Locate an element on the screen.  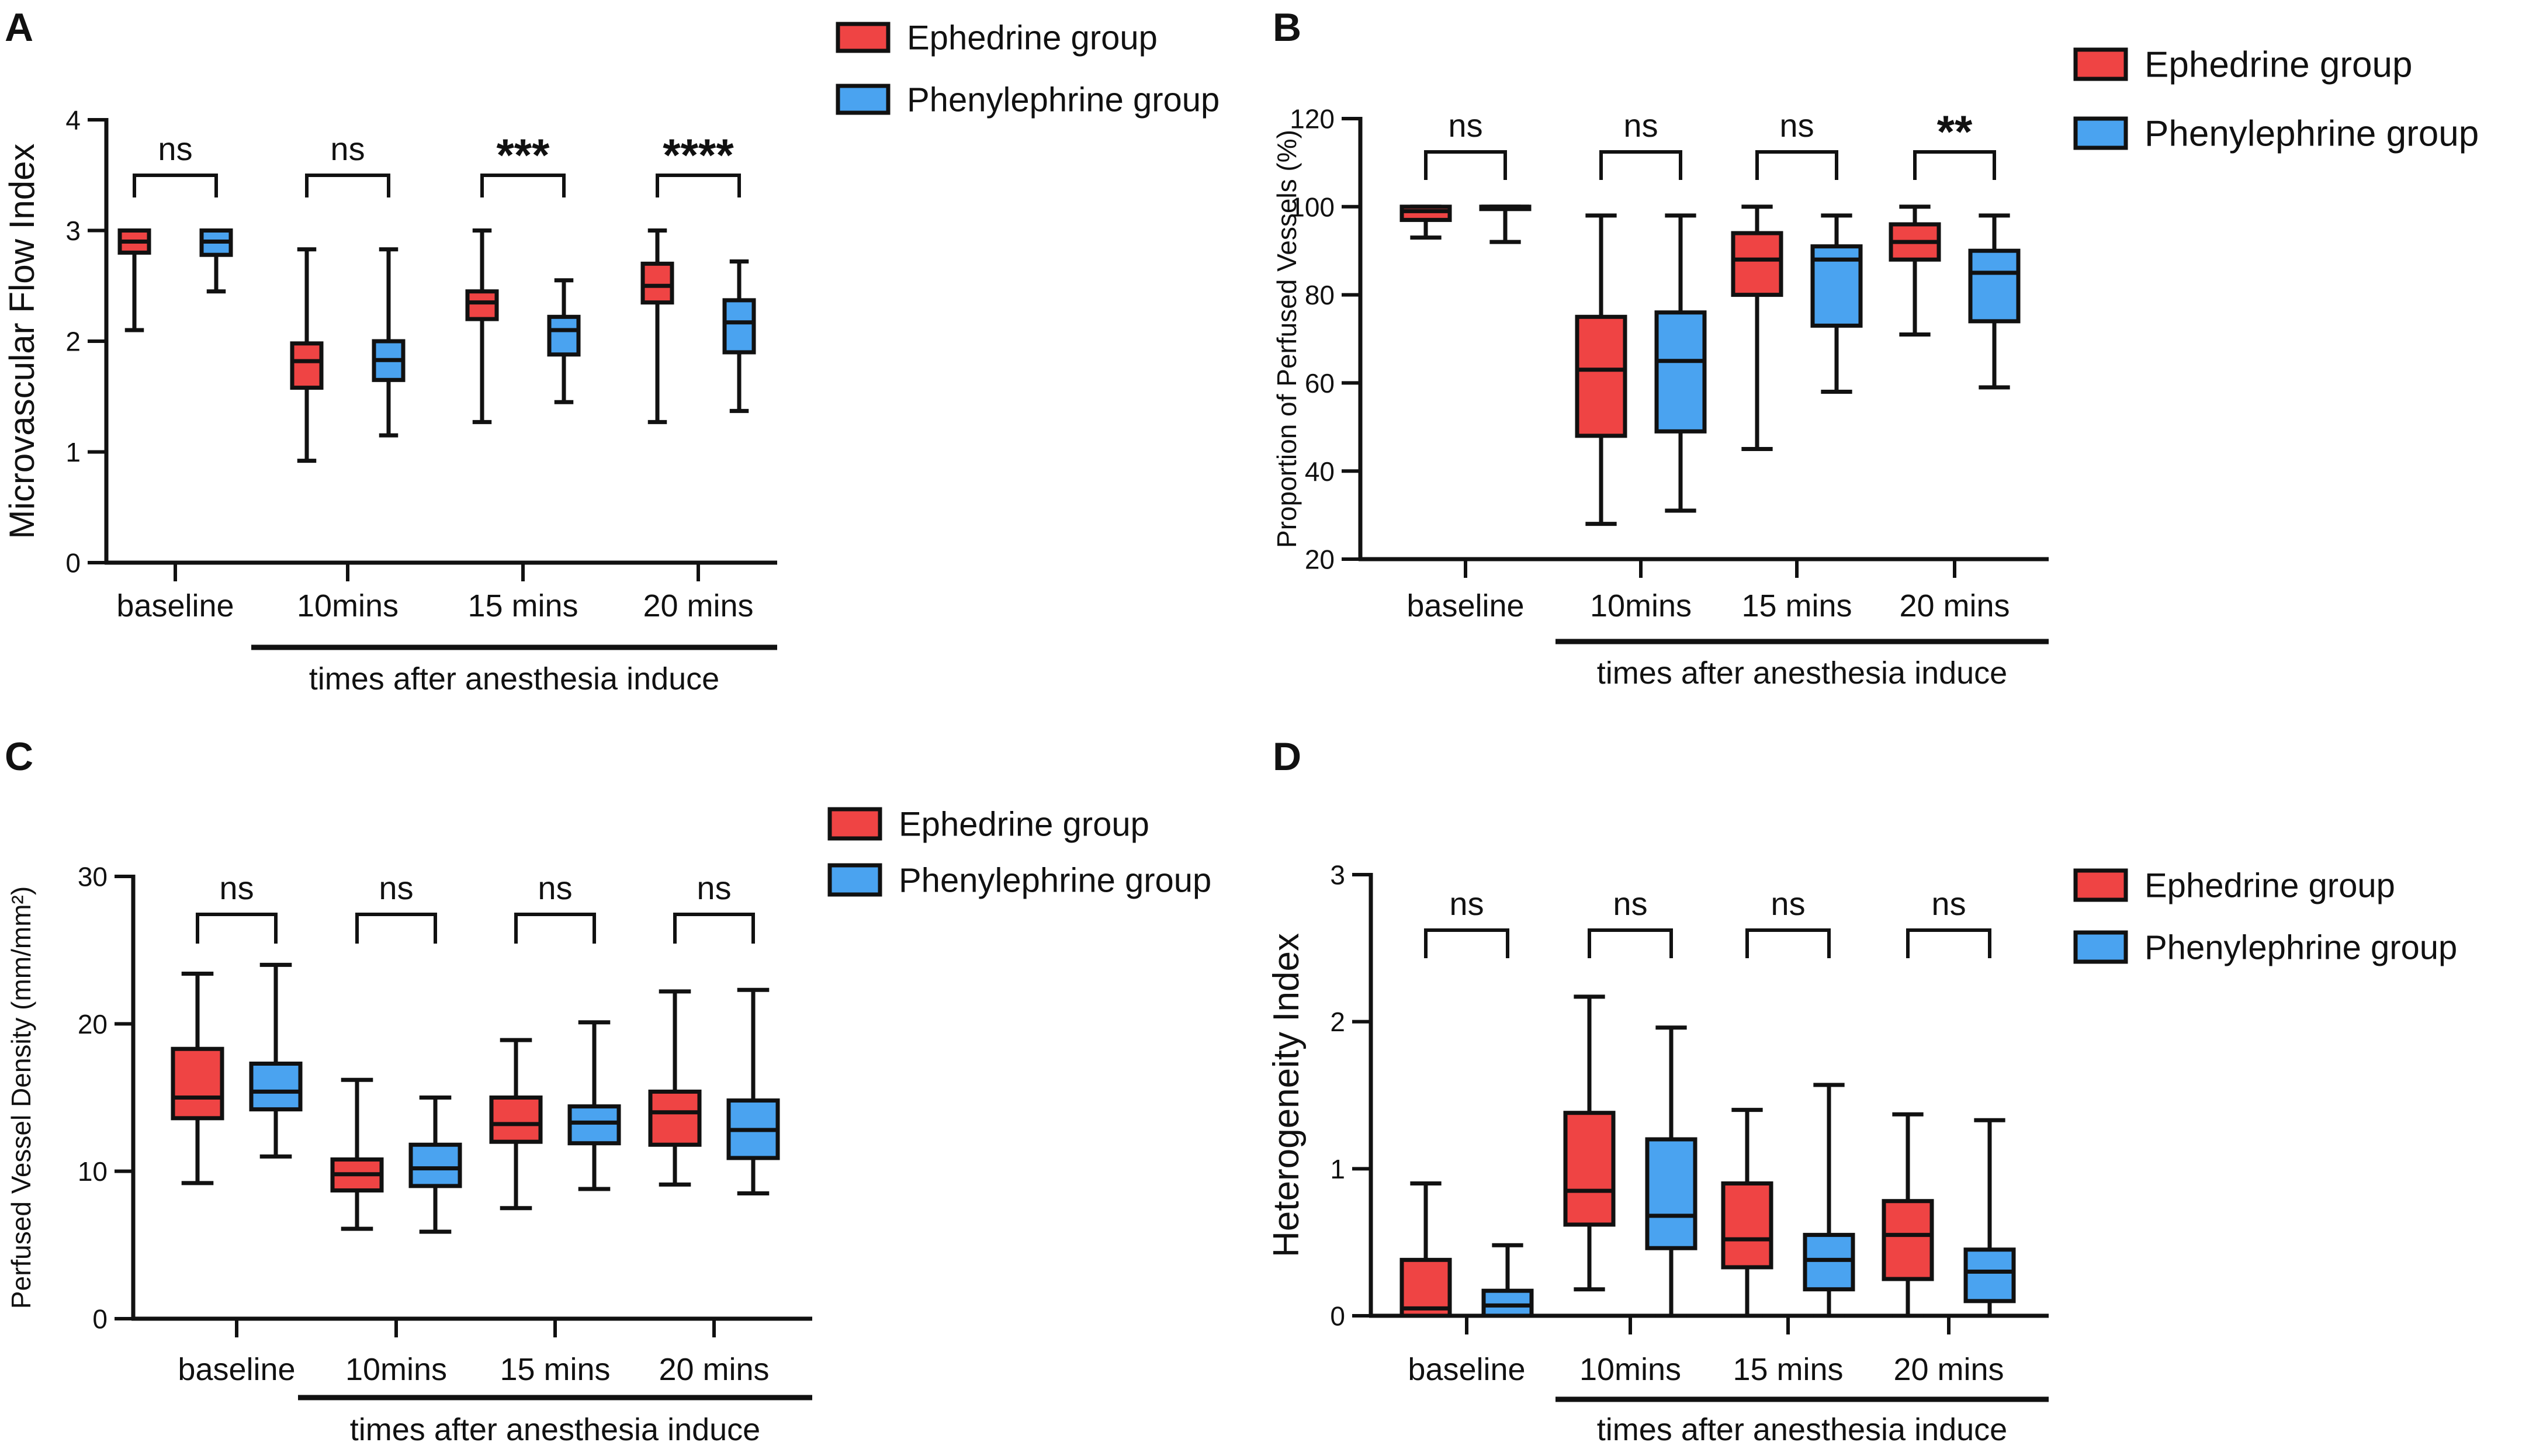
y-tick-label: 80 is located at coordinates (1320, 295).